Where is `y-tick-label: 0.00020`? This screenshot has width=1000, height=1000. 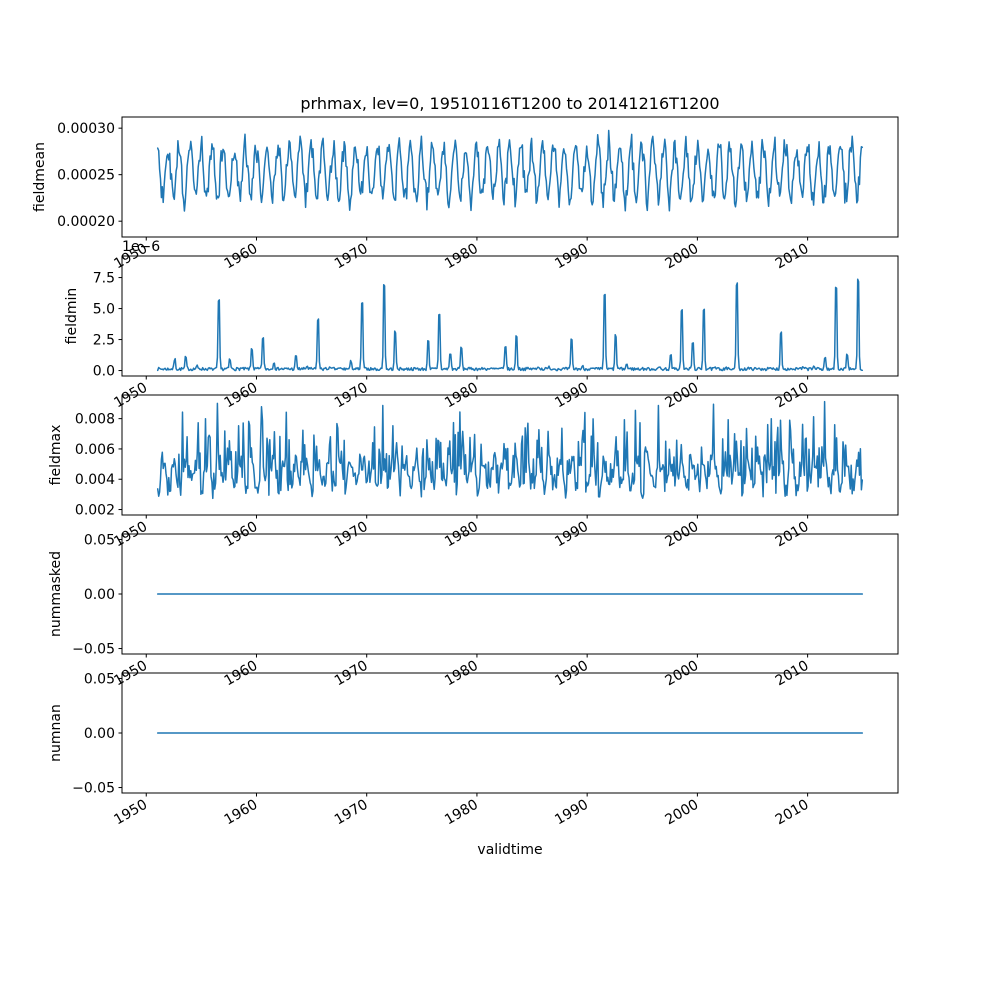
y-tick-label: 0.00020 is located at coordinates (86, 222).